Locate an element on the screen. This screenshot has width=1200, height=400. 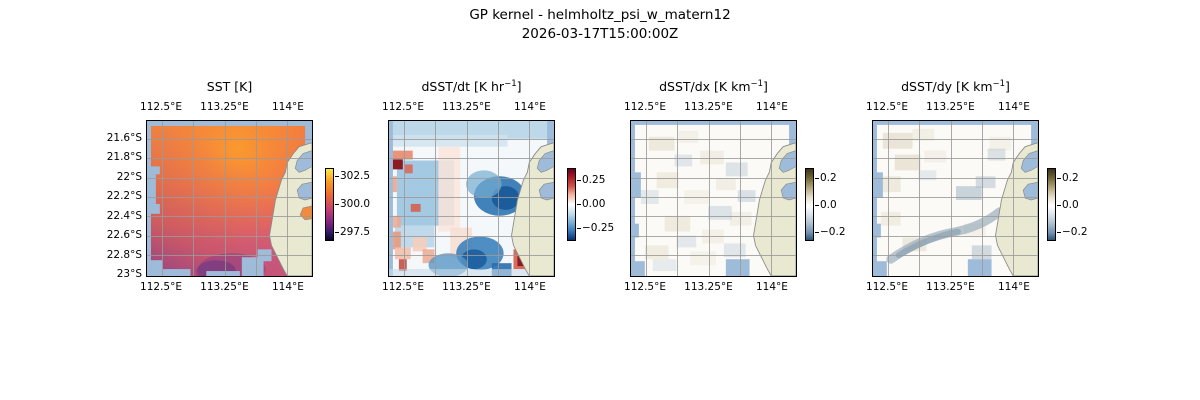
panel-dsst-dy-map is located at coordinates (955, 198).